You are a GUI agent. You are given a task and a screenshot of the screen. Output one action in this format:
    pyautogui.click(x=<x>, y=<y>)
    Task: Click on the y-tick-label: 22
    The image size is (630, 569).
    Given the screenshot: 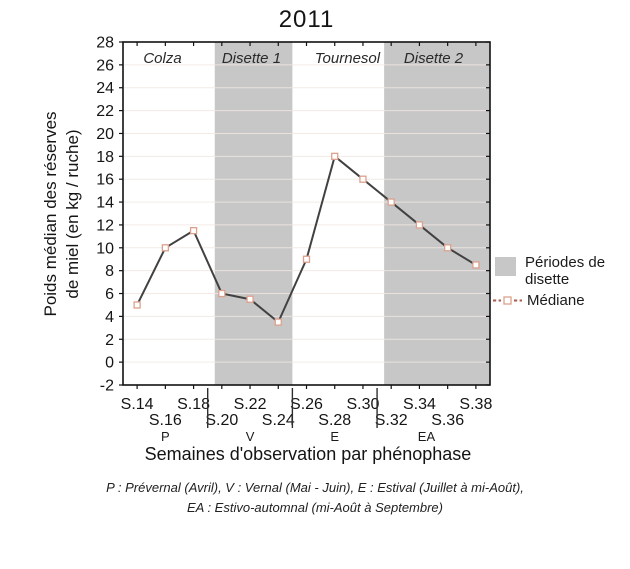 What is the action you would take?
    pyautogui.click(x=105, y=111)
    